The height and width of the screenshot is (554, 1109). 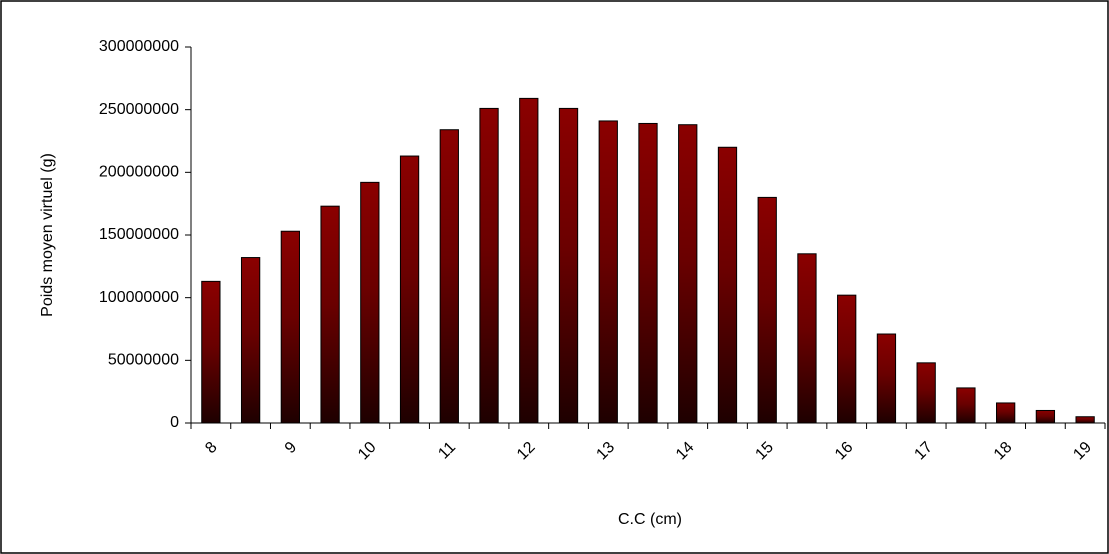 I want to click on y-tick-label: 100000000, so click(x=139, y=297).